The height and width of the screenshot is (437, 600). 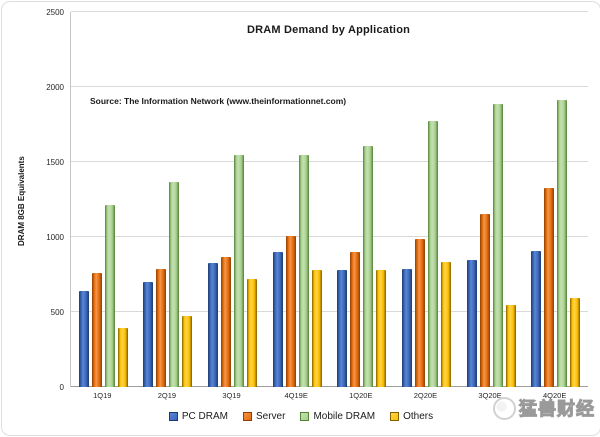 I want to click on y-tick-label: 0, so click(x=61, y=387).